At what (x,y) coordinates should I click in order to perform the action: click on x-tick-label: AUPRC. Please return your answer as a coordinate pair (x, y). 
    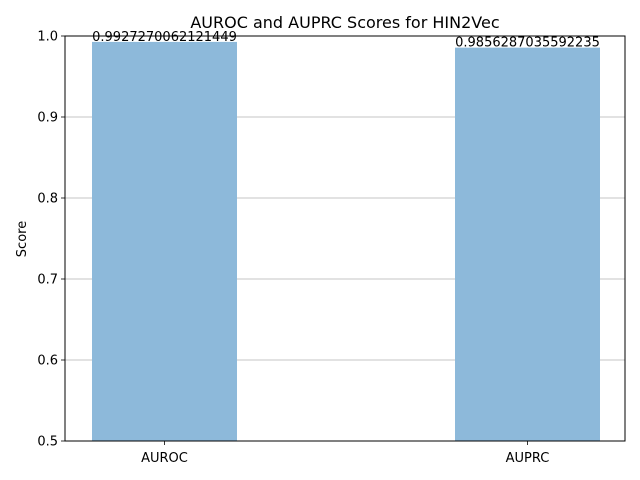
    Looking at the image, I should click on (528, 458).